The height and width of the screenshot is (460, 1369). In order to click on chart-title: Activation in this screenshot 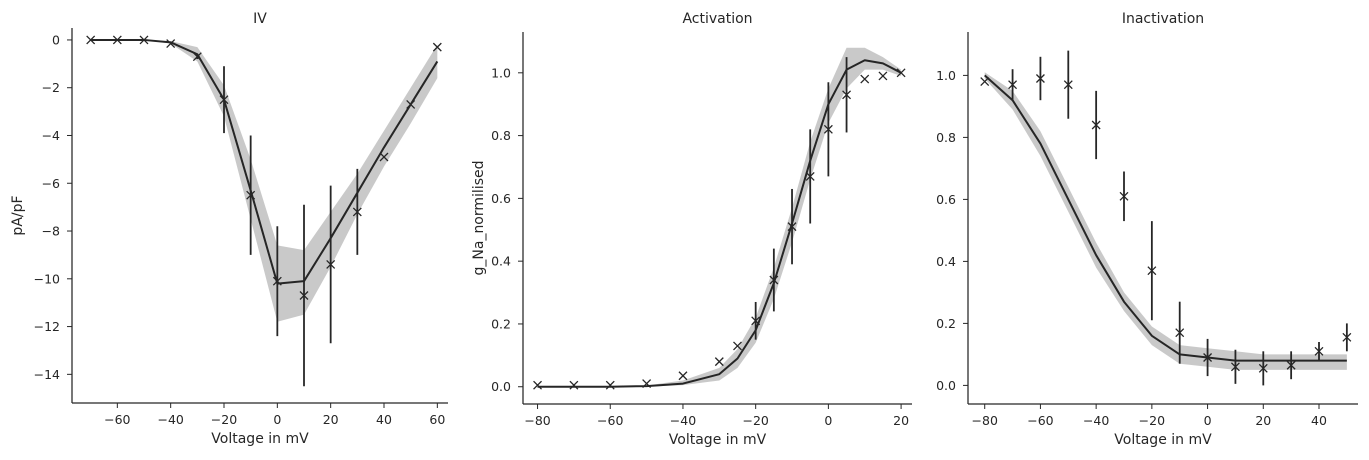, I will do `click(717, 19)`.